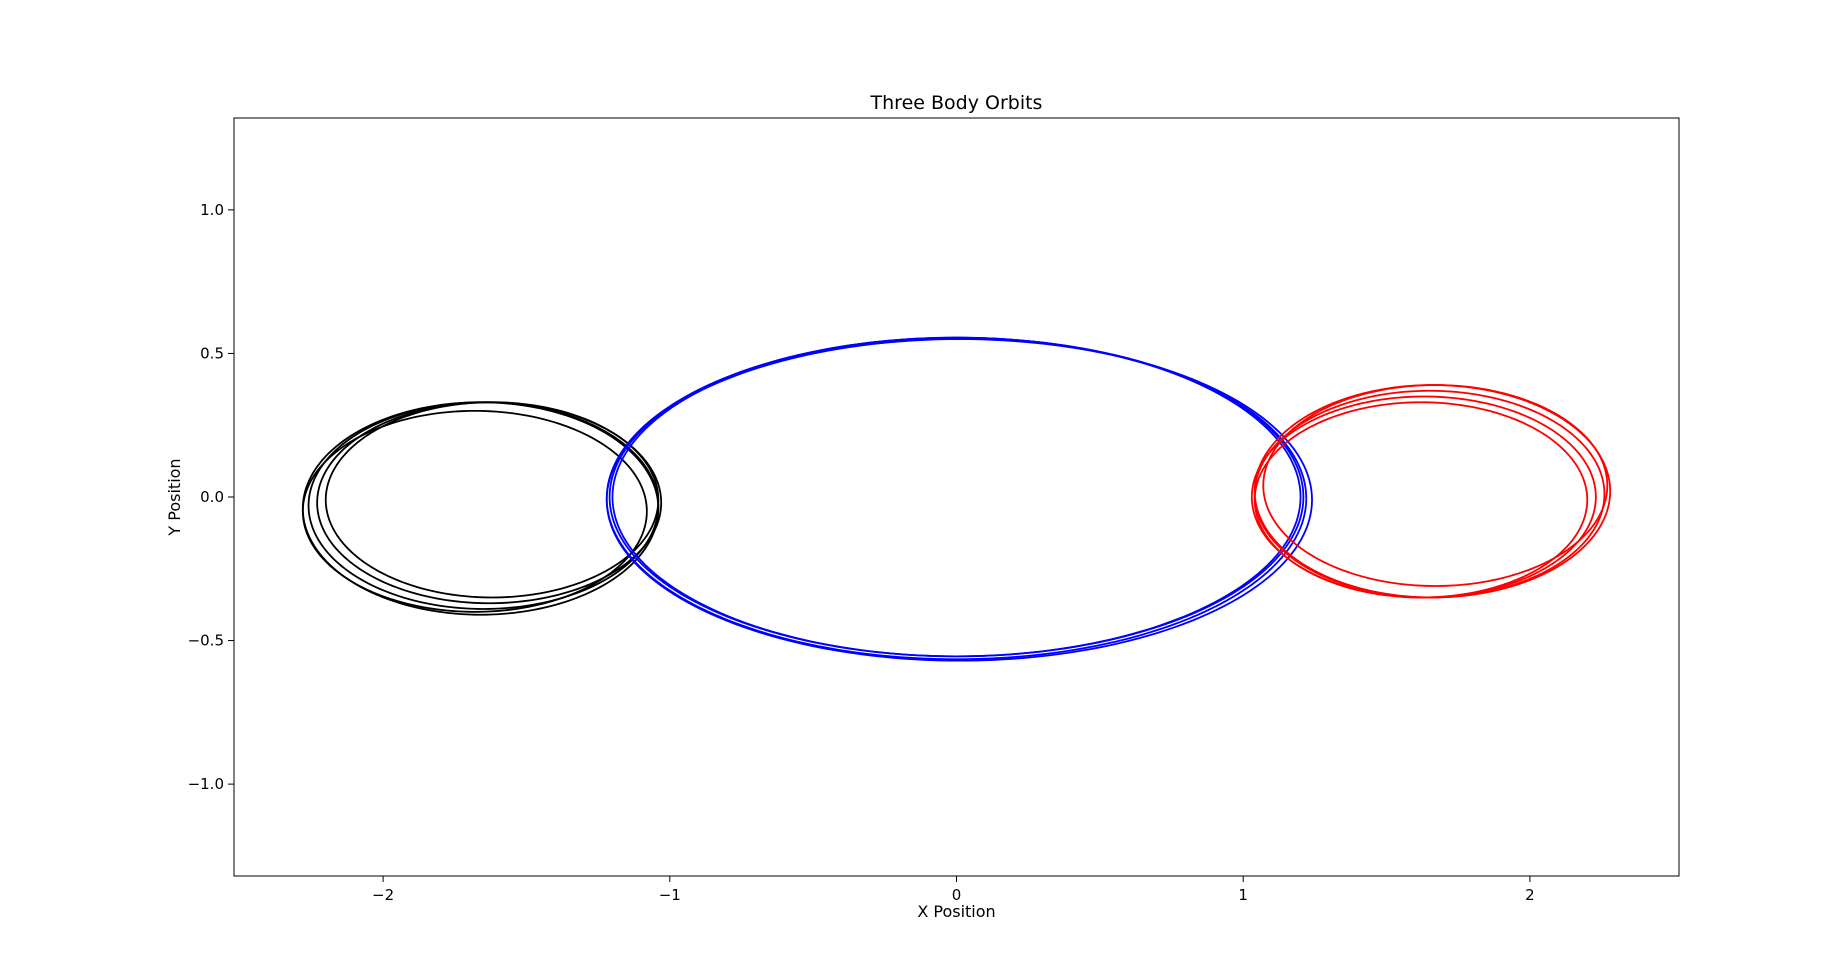  I want to click on x-axis: −2 −1 0 1 2, so click(953, 890).